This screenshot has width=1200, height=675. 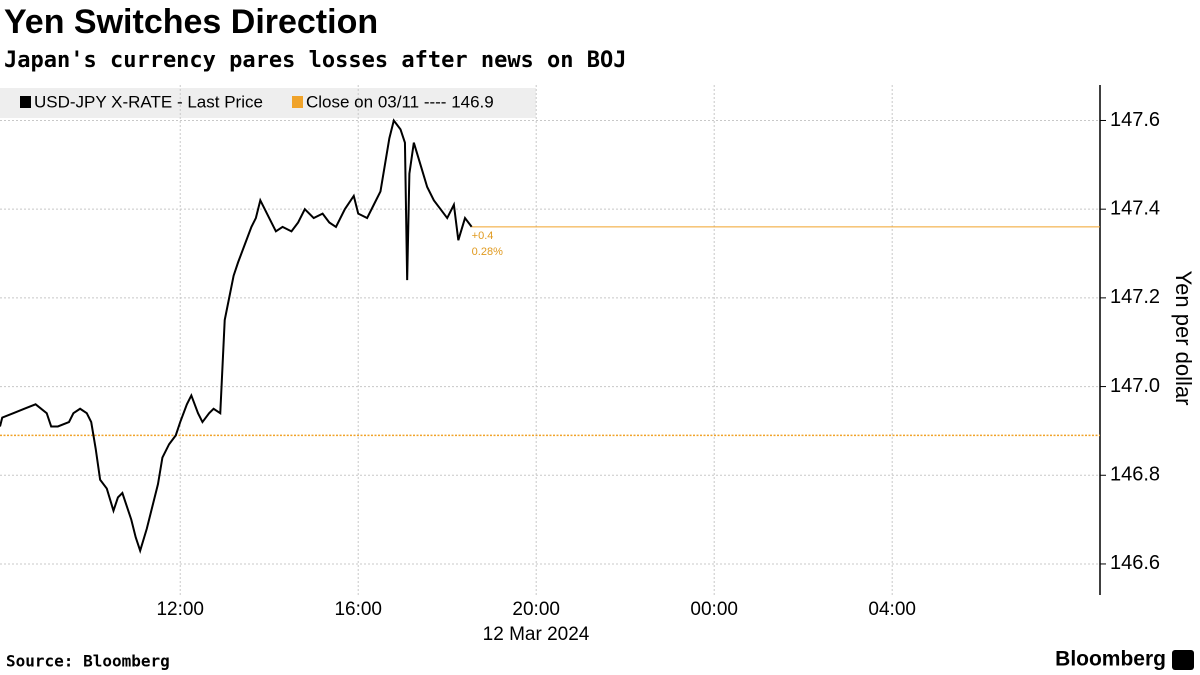 I want to click on x-tick-label: 20:00, so click(x=536, y=609).